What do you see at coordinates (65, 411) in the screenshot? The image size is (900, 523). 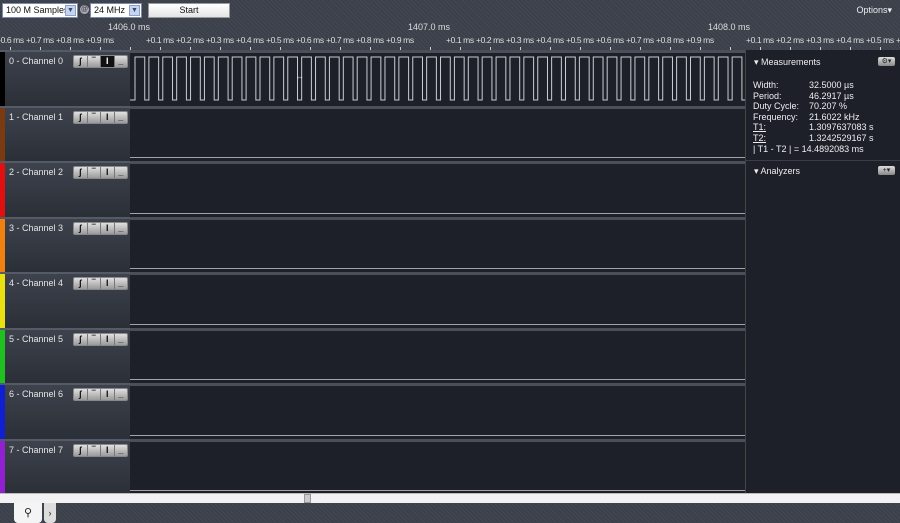 I see `channel-label-panel: 6 - Channel 6 ʃ ‾ Ɩ _` at bounding box center [65, 411].